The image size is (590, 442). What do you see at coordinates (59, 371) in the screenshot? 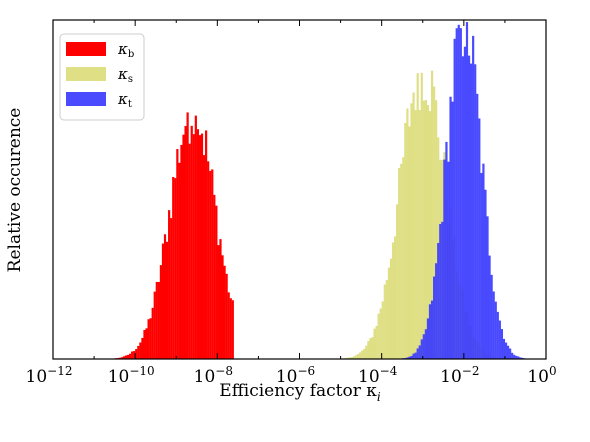
I see `x-tick-label-exponent: −12` at bounding box center [59, 371].